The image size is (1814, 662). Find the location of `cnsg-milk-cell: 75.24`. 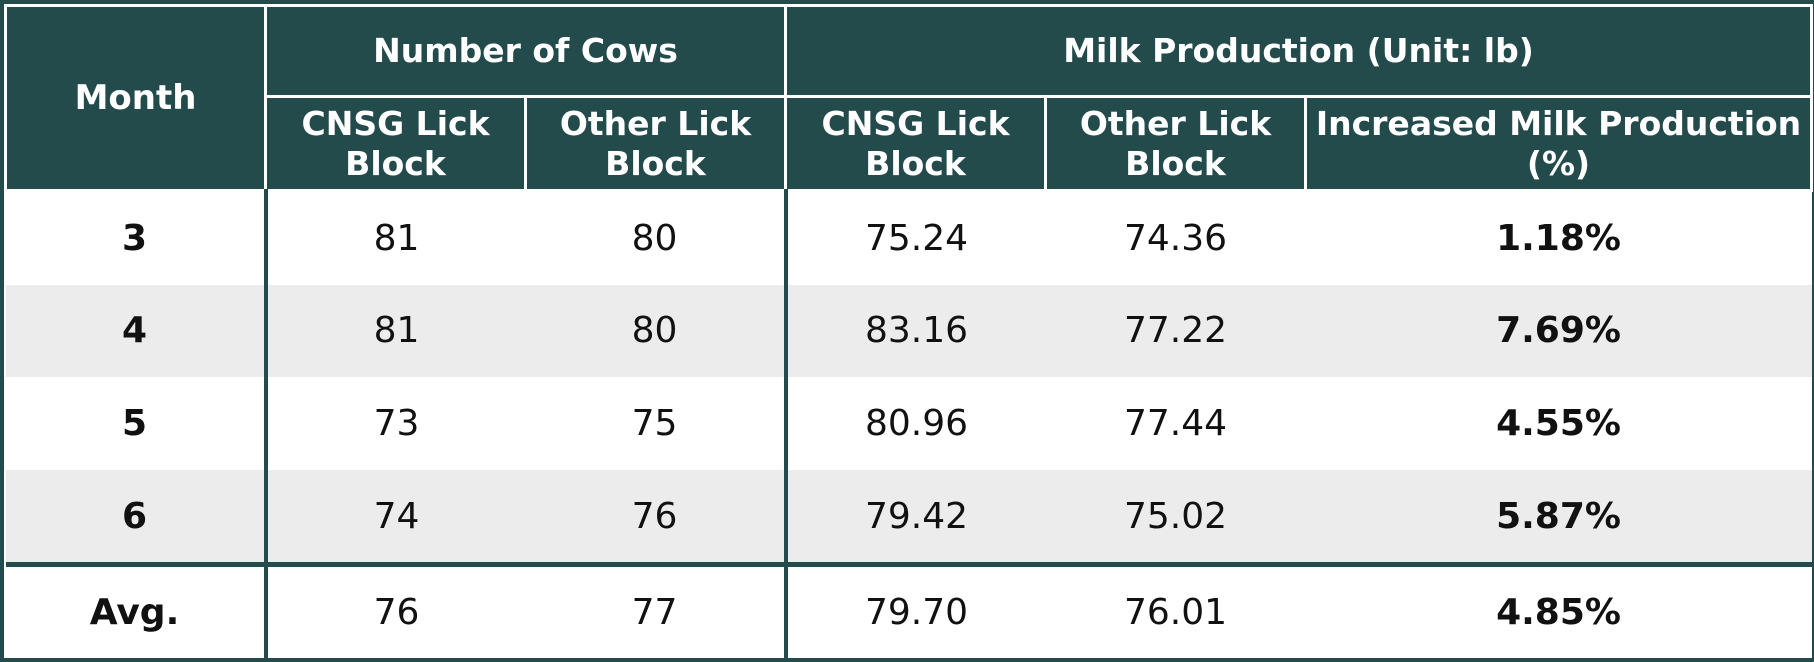

cnsg-milk-cell: 75.24 is located at coordinates (914, 237).